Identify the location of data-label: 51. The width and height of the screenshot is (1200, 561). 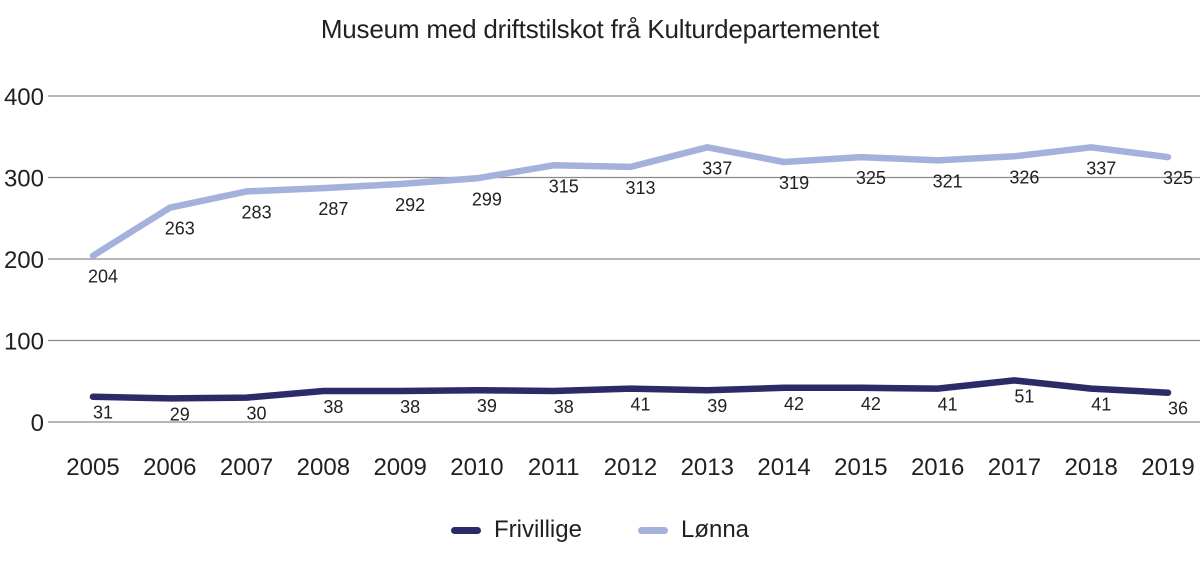
(1024, 396).